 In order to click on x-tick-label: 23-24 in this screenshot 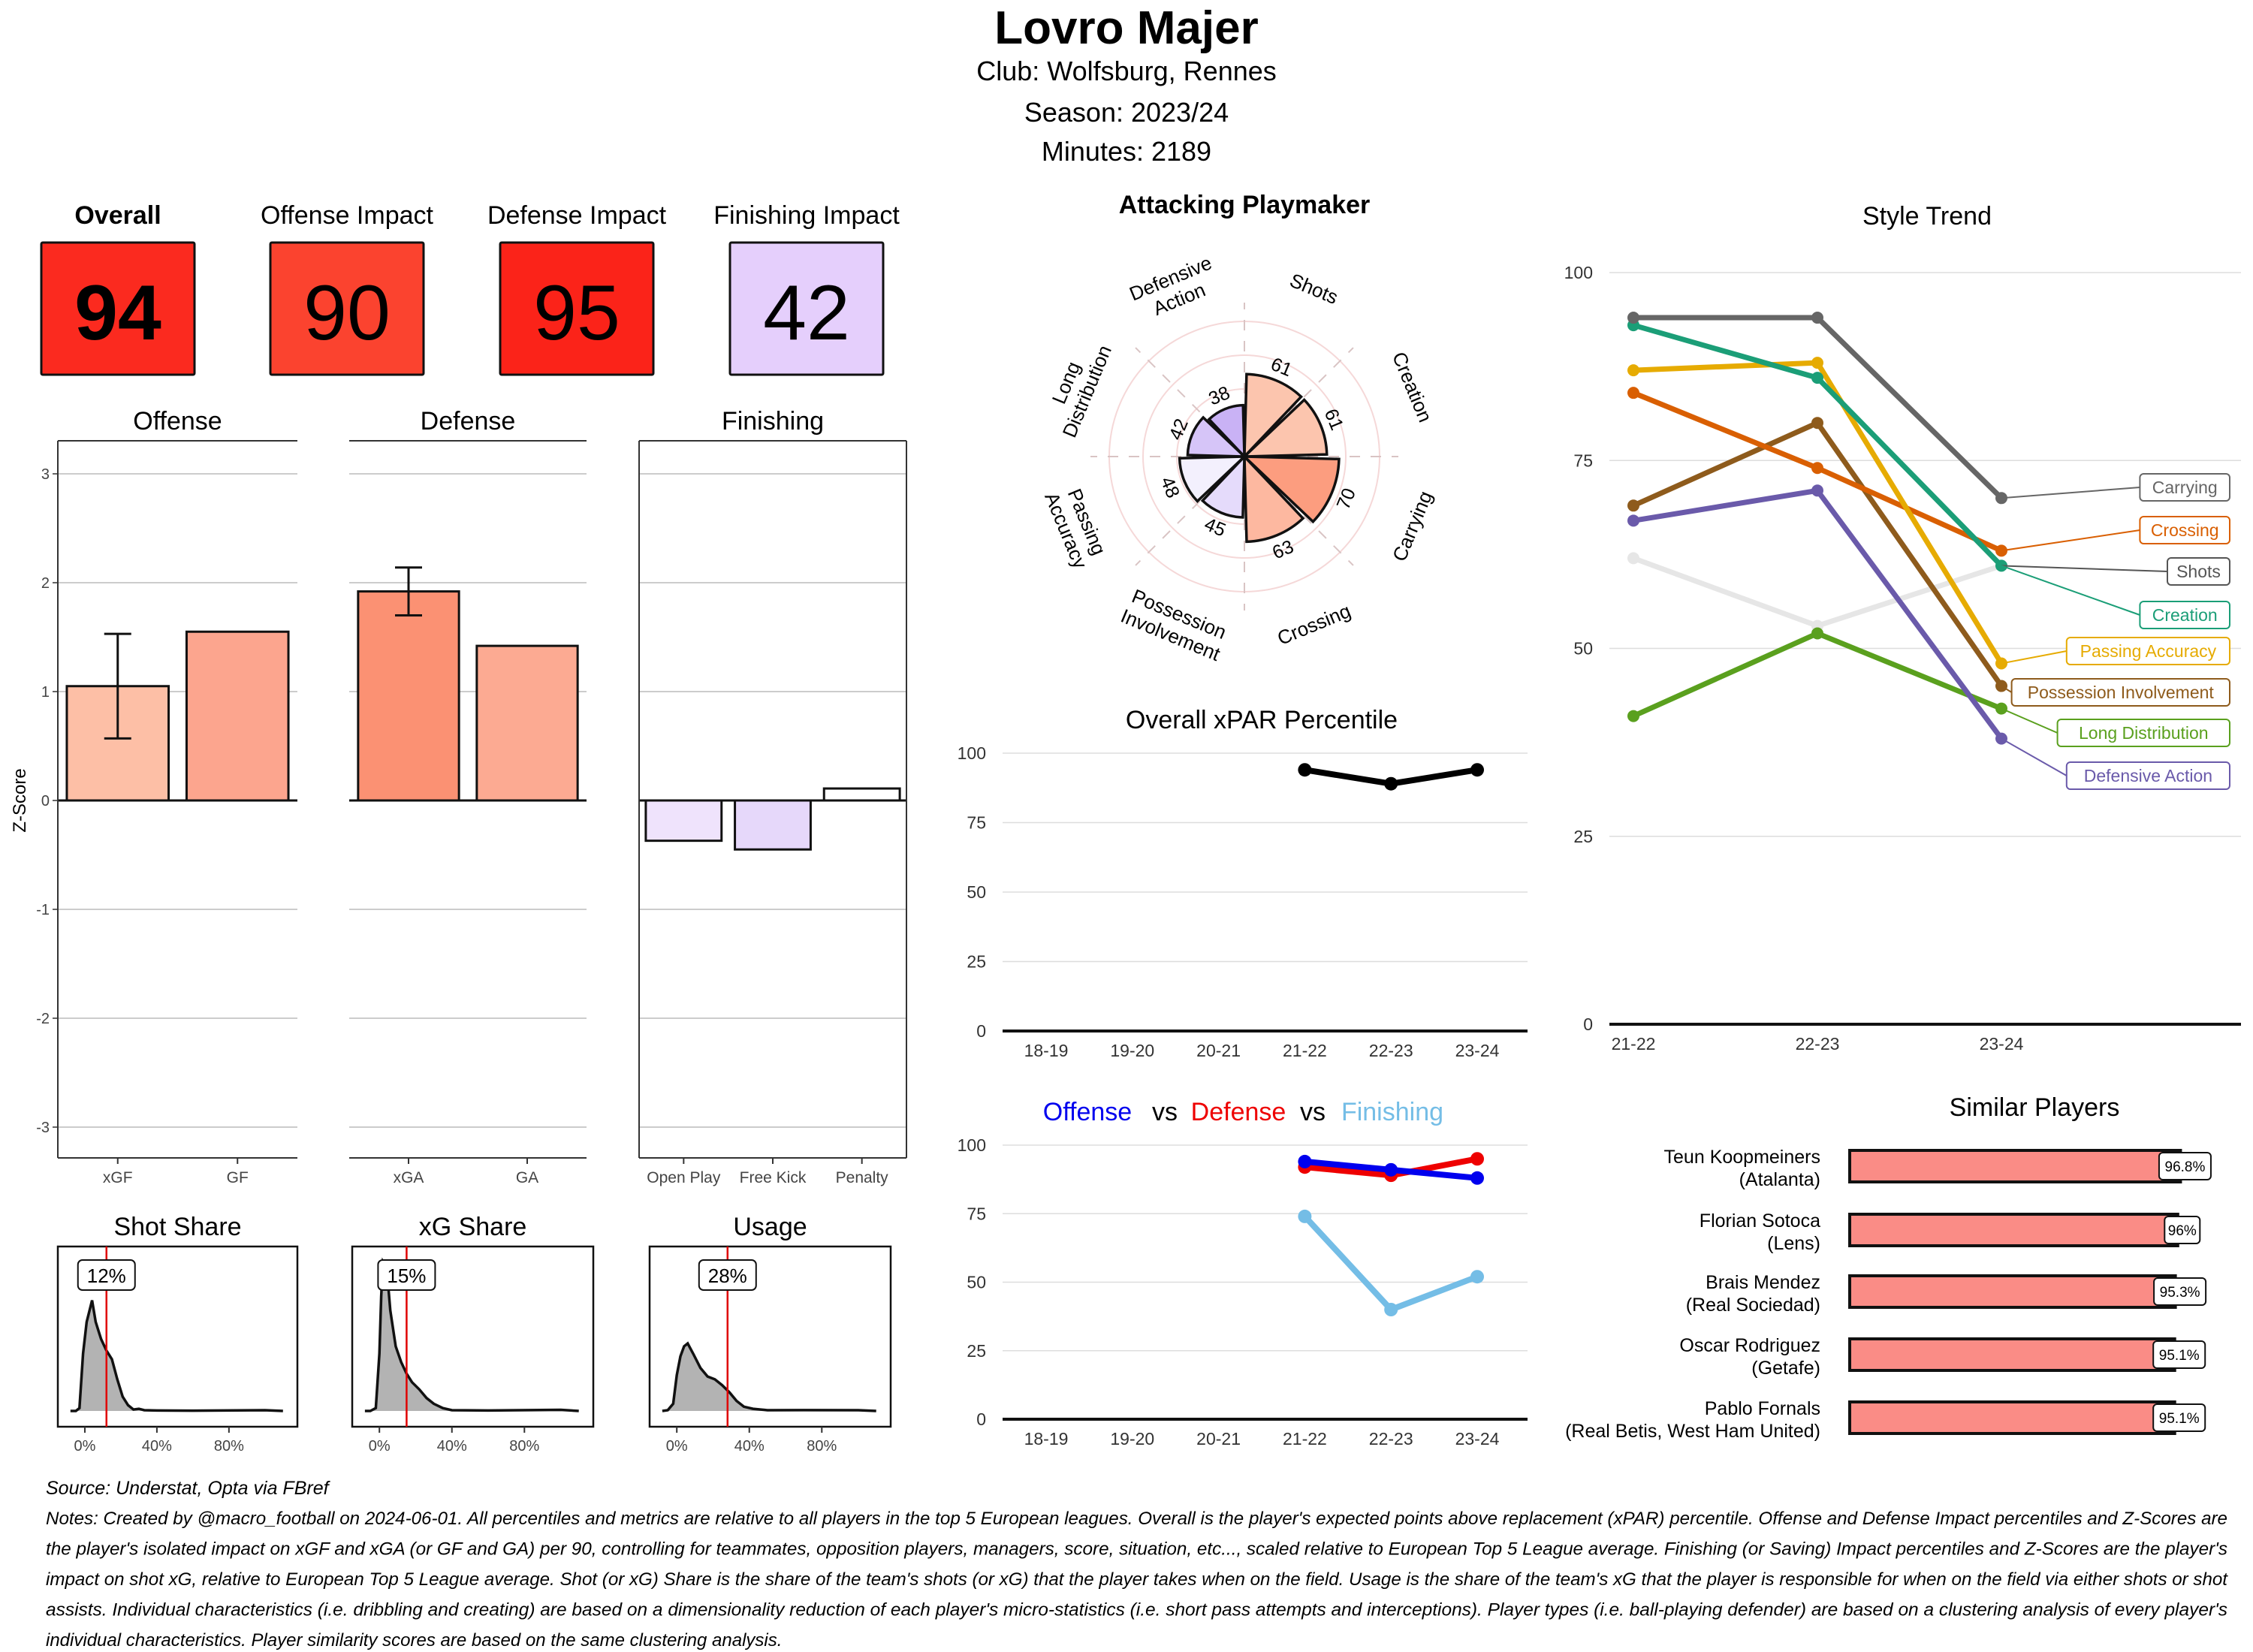, I will do `click(1478, 1439)`.